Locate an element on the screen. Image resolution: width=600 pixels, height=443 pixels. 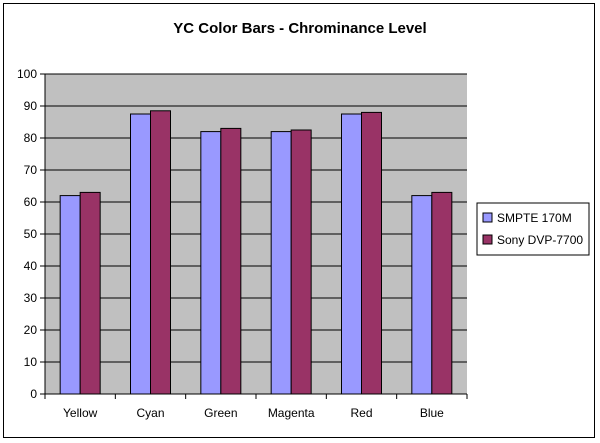
y-tick-label: 40 is located at coordinates (31, 266).